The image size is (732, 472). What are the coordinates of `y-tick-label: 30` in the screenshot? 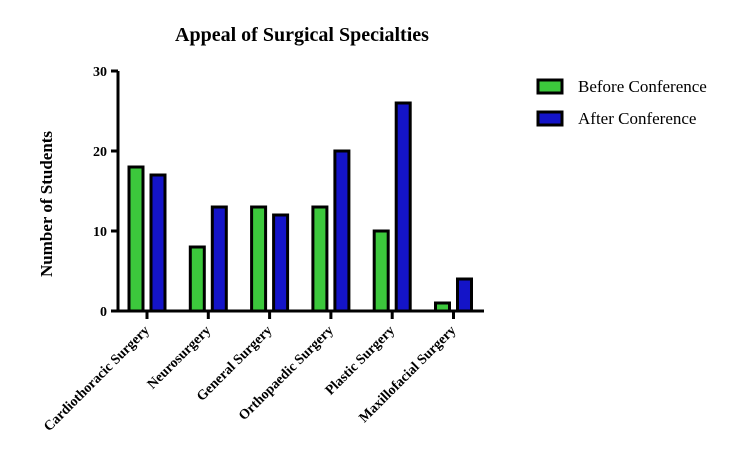 It's located at (100, 72).